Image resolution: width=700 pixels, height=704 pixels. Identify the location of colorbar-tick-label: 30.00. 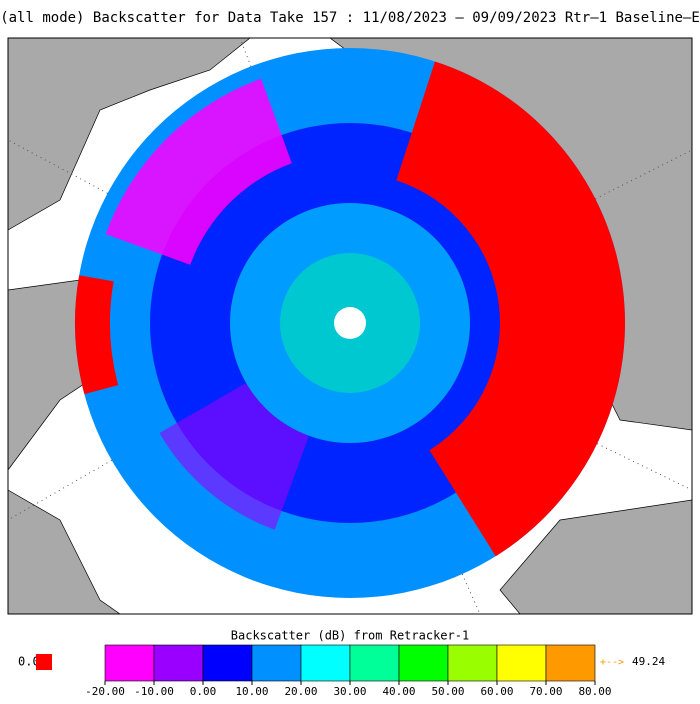
(349, 691).